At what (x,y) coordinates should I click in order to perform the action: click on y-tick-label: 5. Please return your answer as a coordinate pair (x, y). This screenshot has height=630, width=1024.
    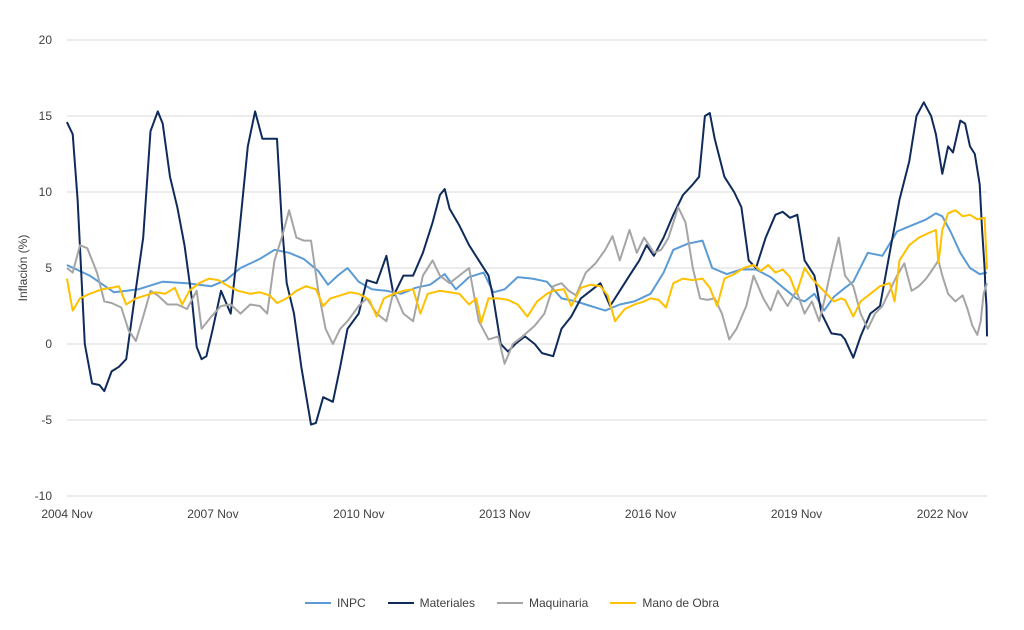
    Looking at the image, I should click on (48, 268).